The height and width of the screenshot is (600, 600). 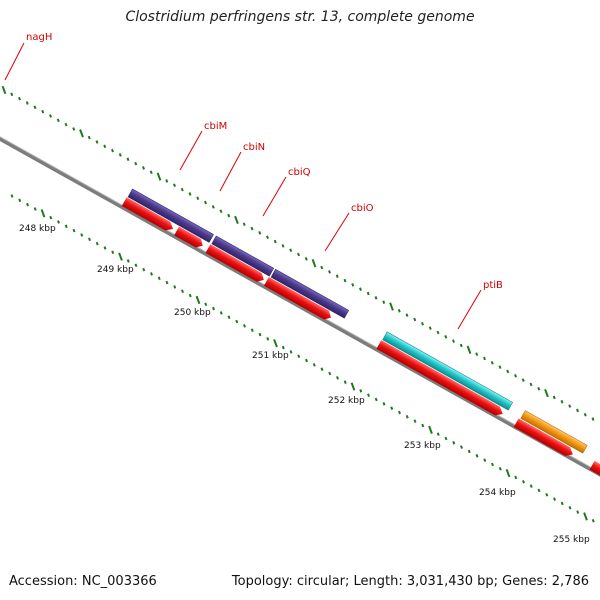 I want to click on gene-label-cbiM: cbiM, so click(x=215, y=126).